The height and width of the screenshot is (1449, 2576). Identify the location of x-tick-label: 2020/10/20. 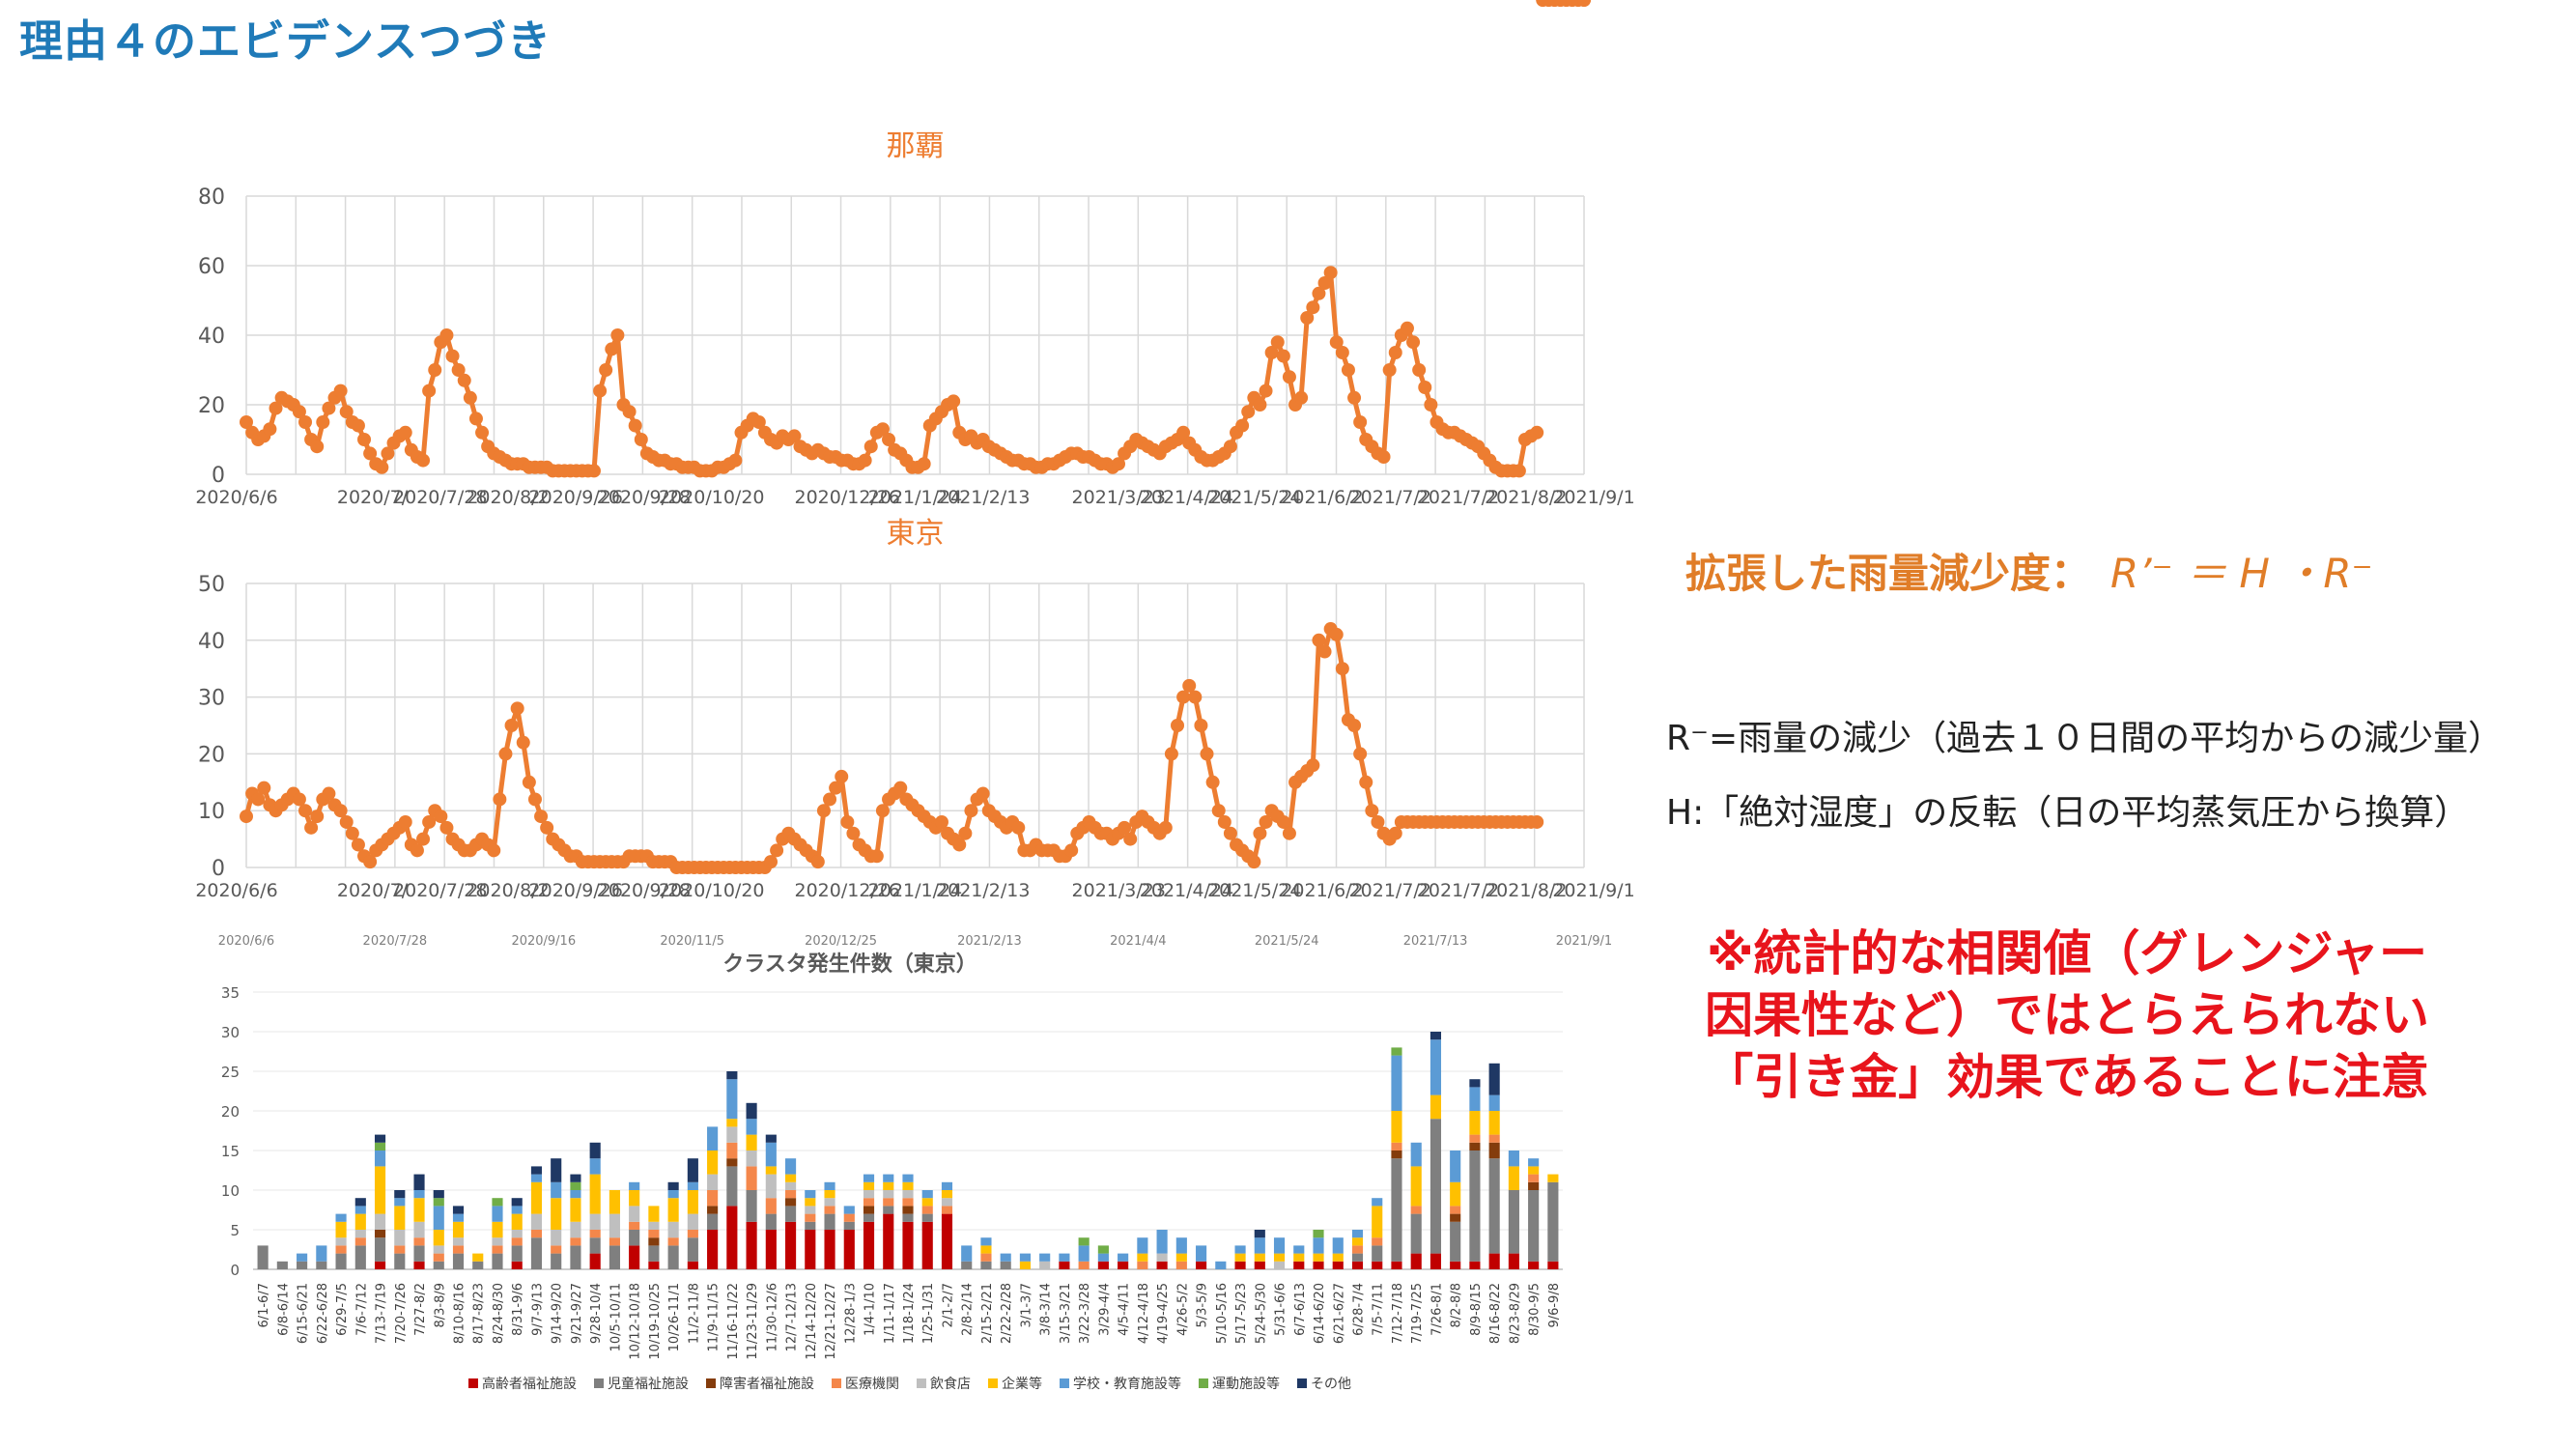
(712, 497).